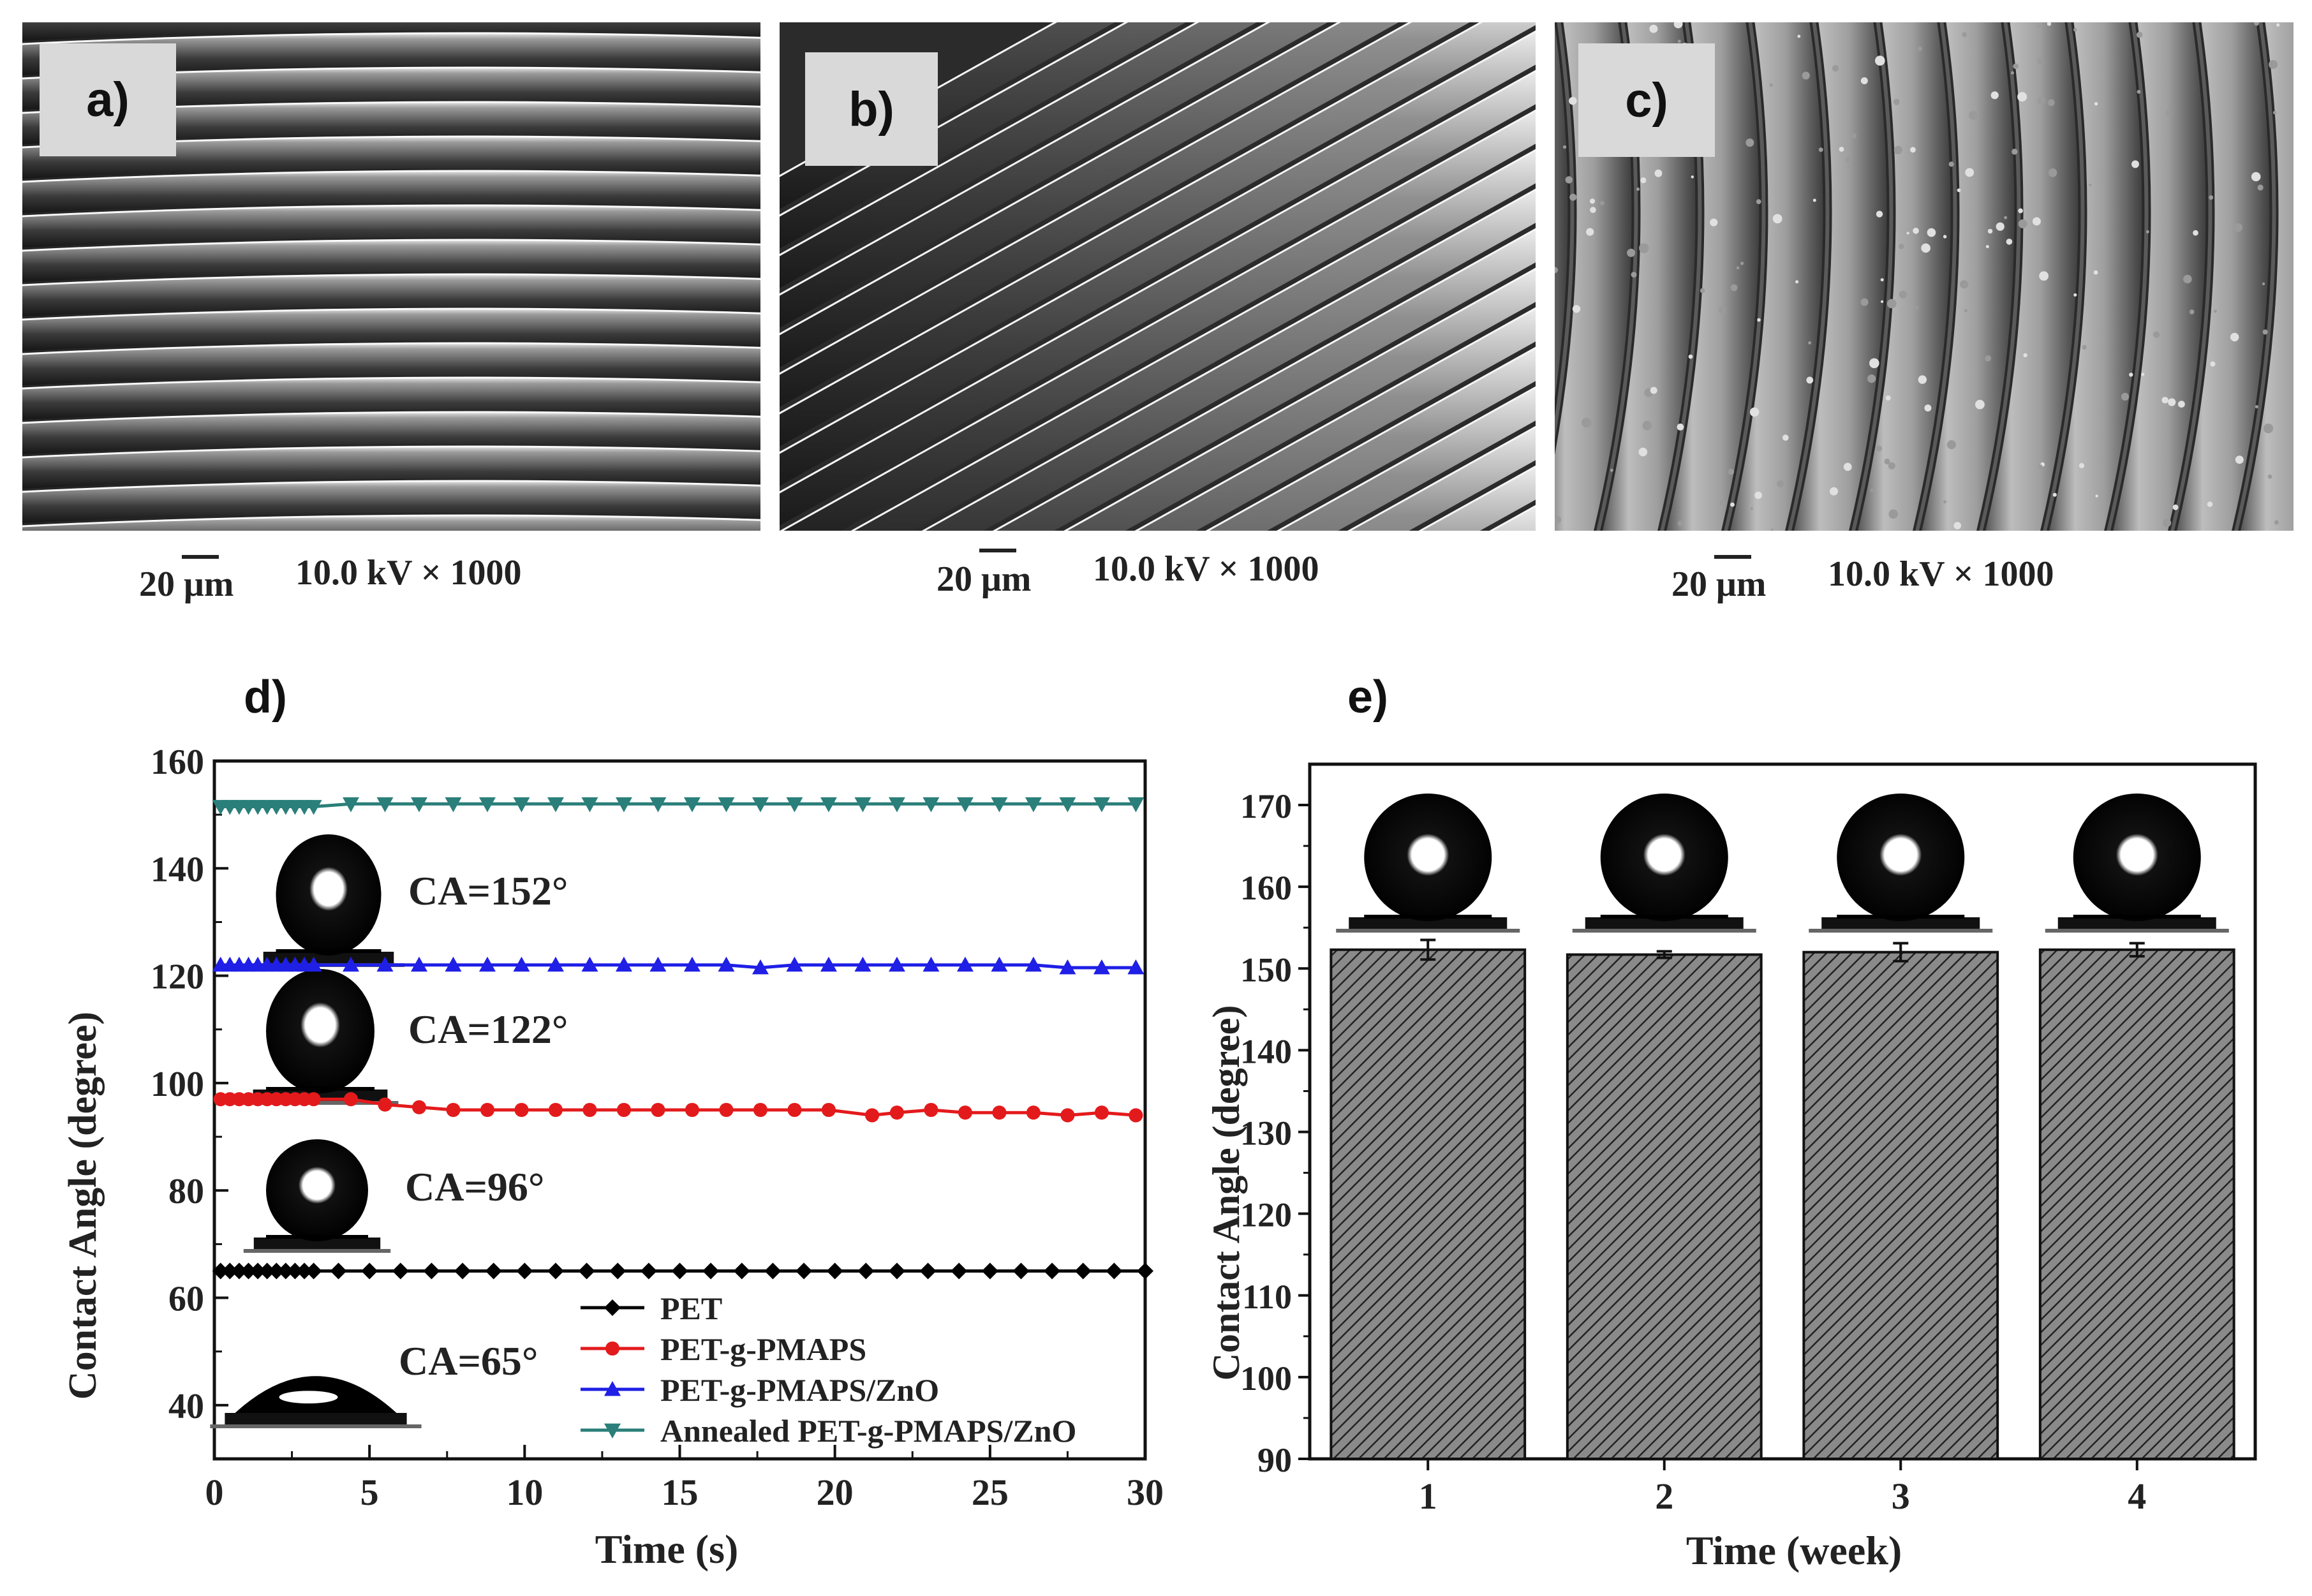 Image resolution: width=2312 pixels, height=1596 pixels. I want to click on legend-label: PET-g-PMAPS/ZnO, so click(800, 1390).